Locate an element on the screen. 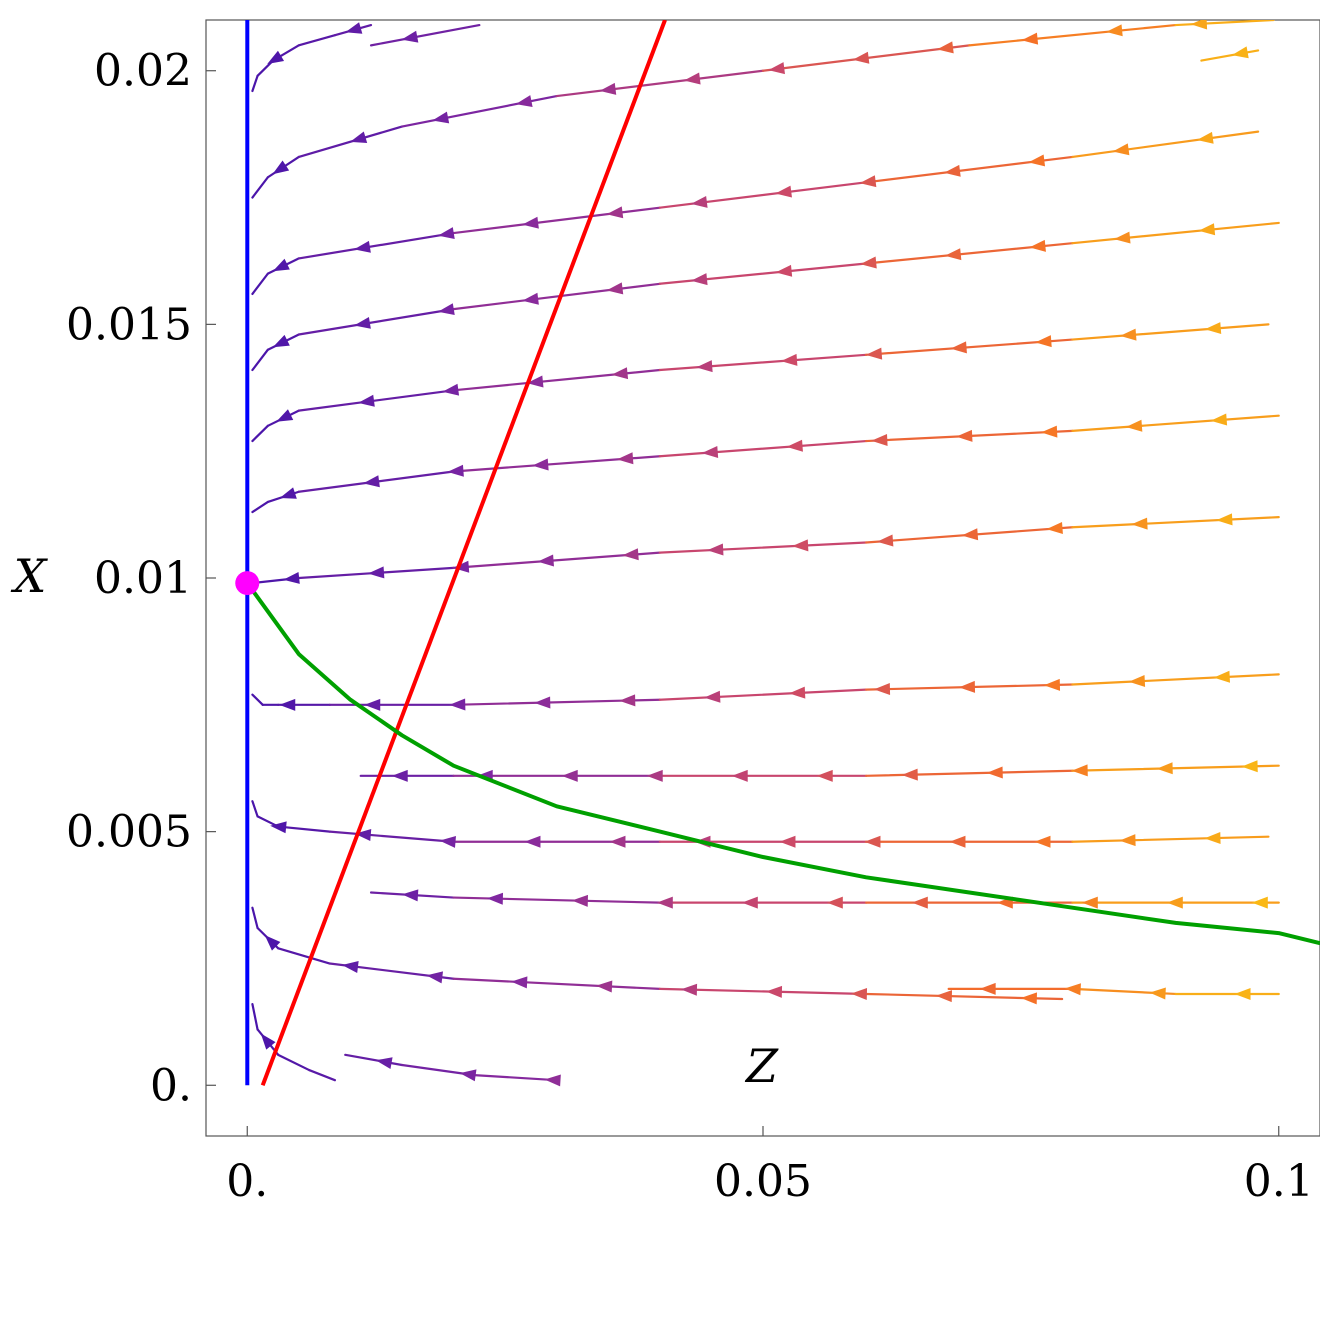  x-tick-label: 0.05 is located at coordinates (763, 1181).